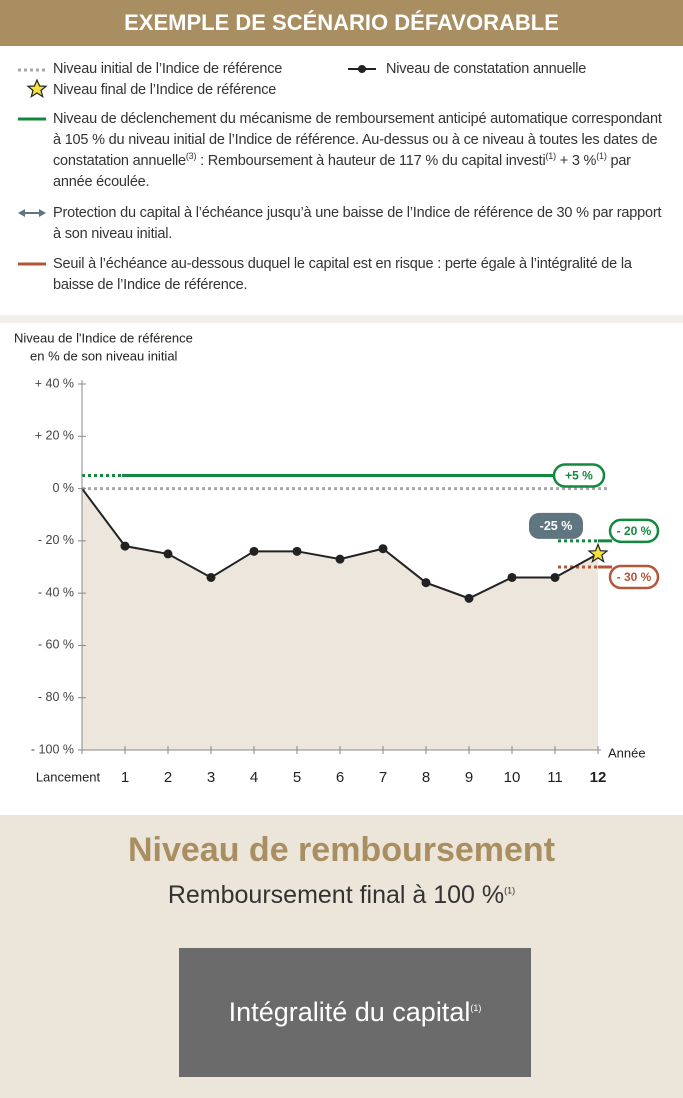  Describe the element at coordinates (56, 540) in the screenshot. I see `y-tick-label: - 20 %` at that location.